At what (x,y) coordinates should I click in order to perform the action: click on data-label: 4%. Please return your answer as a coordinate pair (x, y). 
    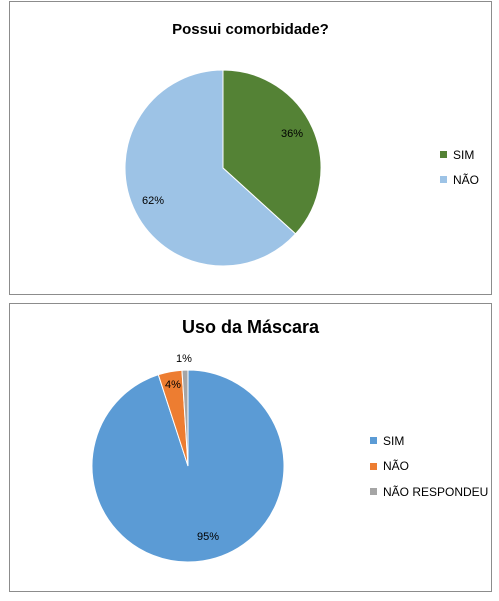
    Looking at the image, I should click on (173, 385).